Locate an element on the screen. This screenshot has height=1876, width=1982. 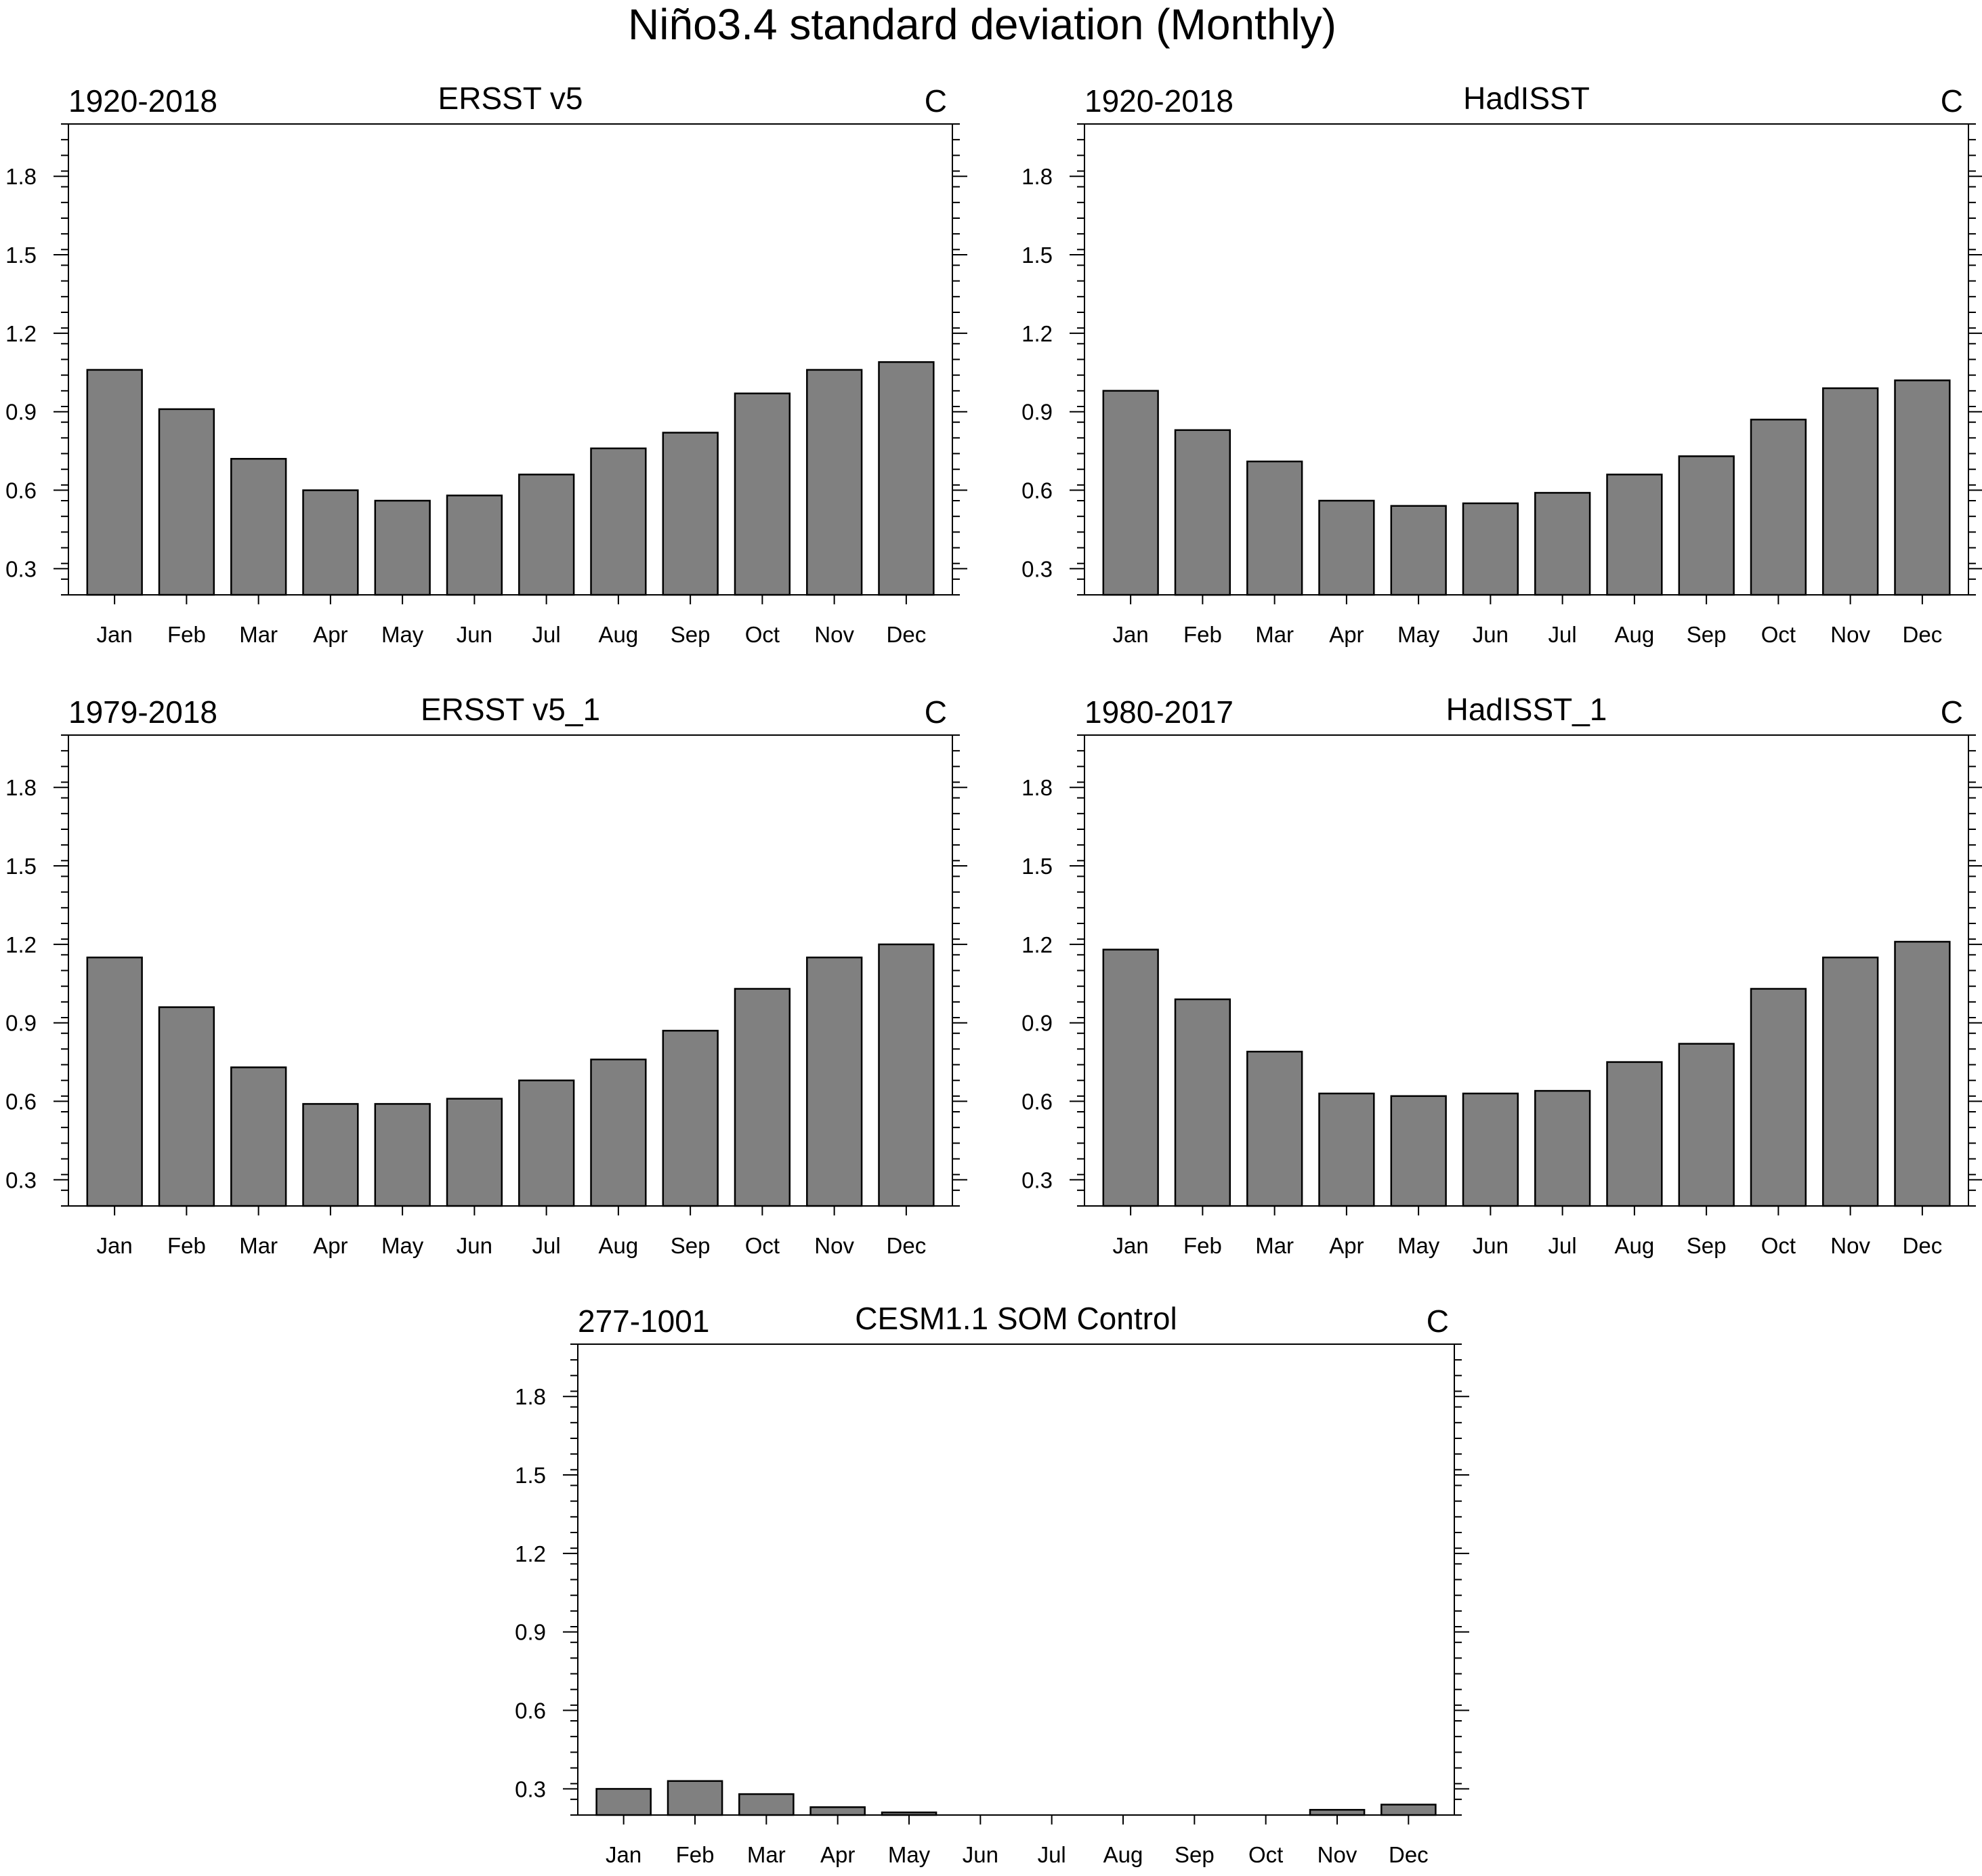
y-tick-label: 0.6 is located at coordinates (530, 1711).